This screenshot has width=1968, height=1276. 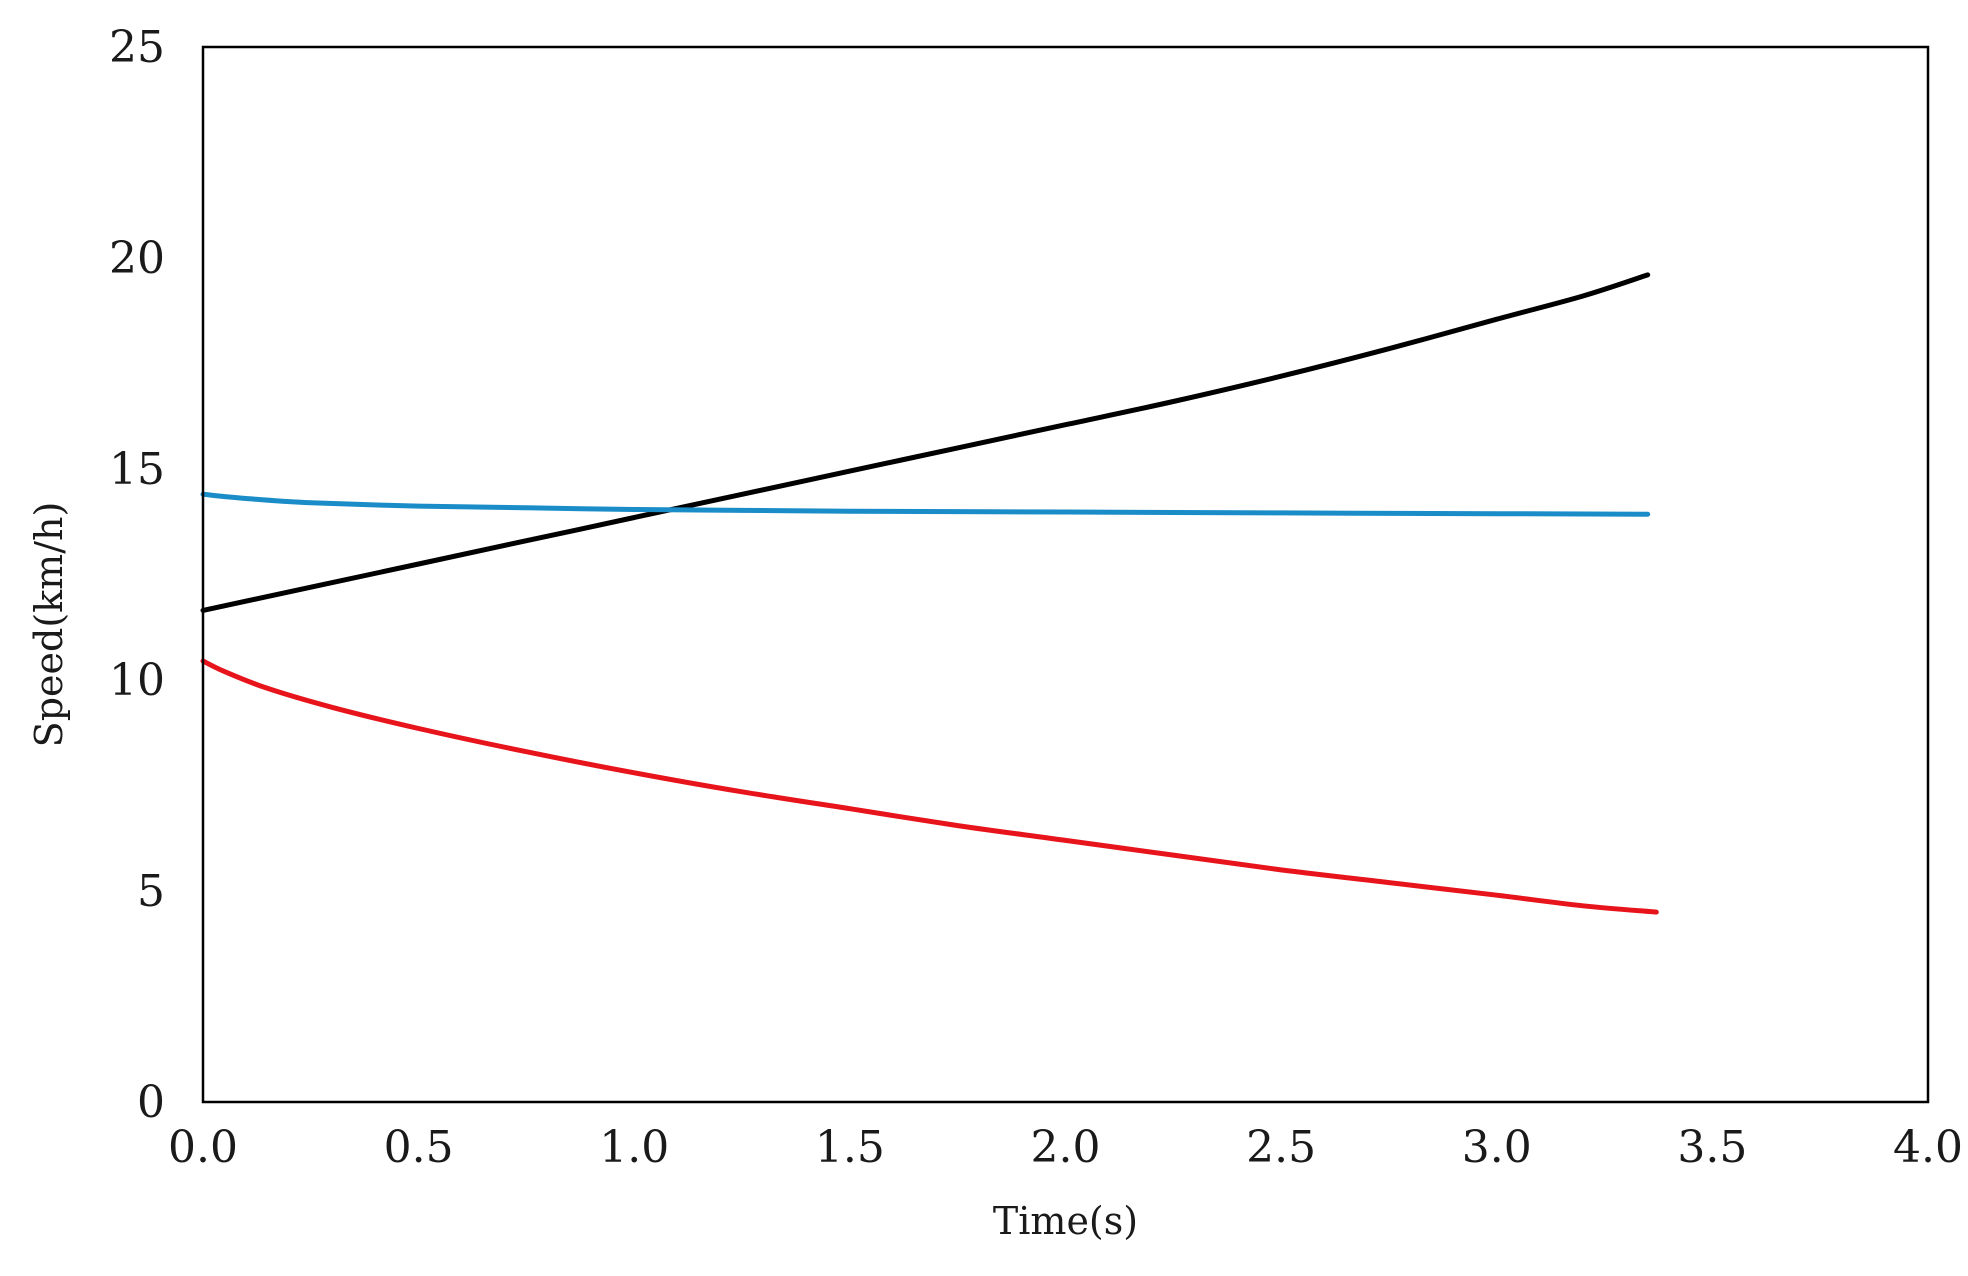 What do you see at coordinates (137, 680) in the screenshot?
I see `y-tick-label: 10` at bounding box center [137, 680].